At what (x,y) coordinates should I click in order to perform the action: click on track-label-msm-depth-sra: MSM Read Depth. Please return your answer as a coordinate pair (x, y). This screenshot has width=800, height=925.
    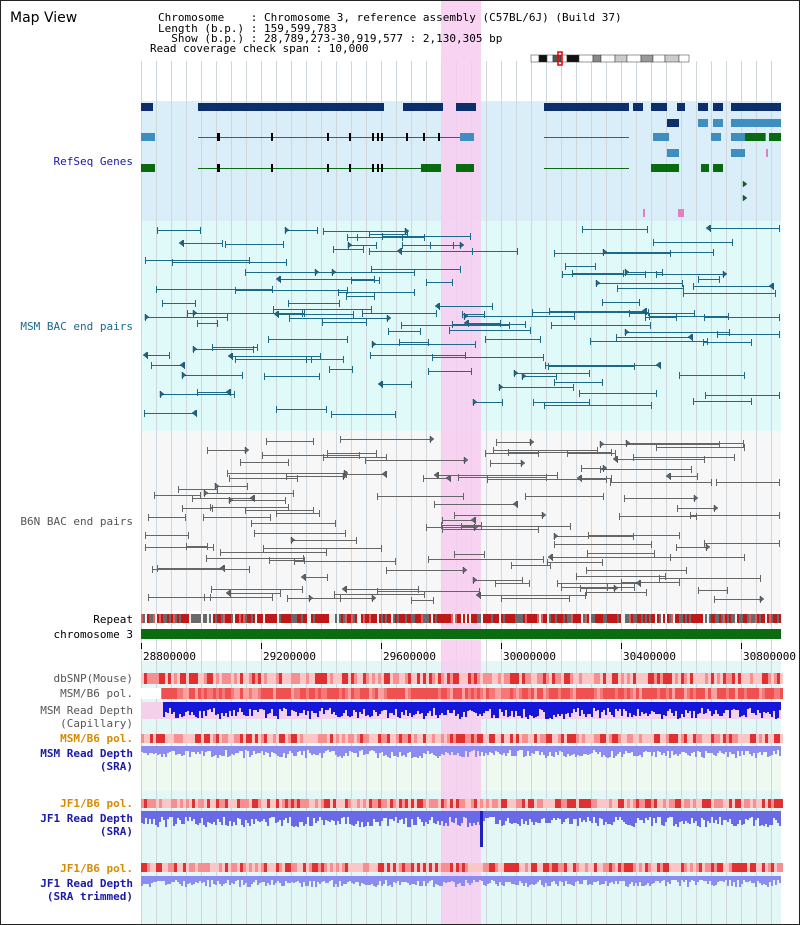
    Looking at the image, I should click on (86, 753).